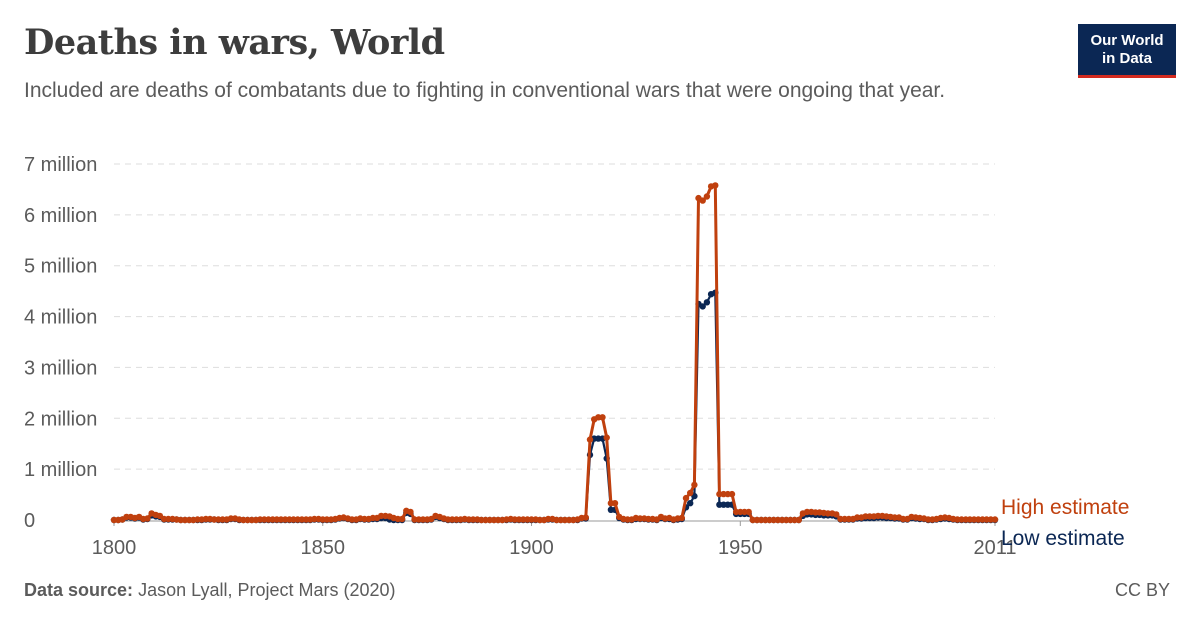  What do you see at coordinates (1127, 40) in the screenshot?
I see `logo-line-1: Our World` at bounding box center [1127, 40].